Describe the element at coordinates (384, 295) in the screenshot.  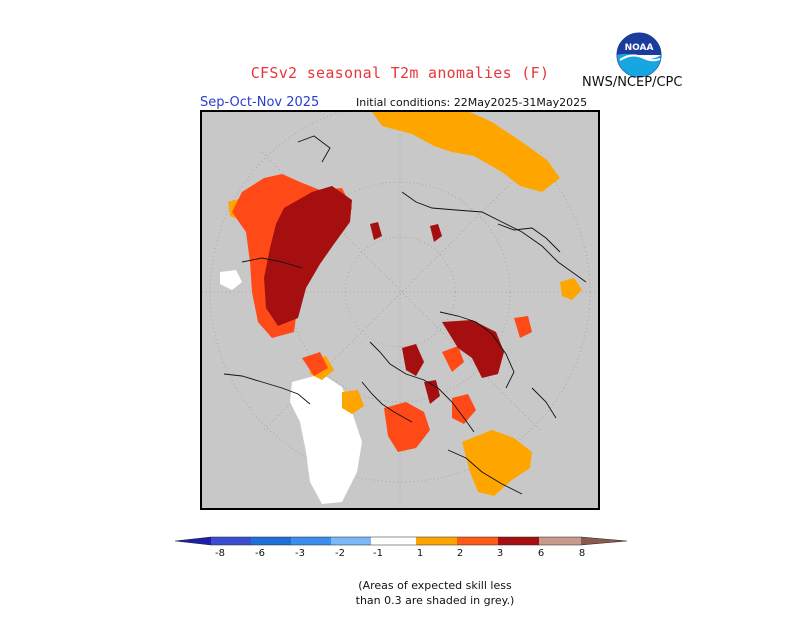
I see `anomaly-dark-red-areas` at that location.